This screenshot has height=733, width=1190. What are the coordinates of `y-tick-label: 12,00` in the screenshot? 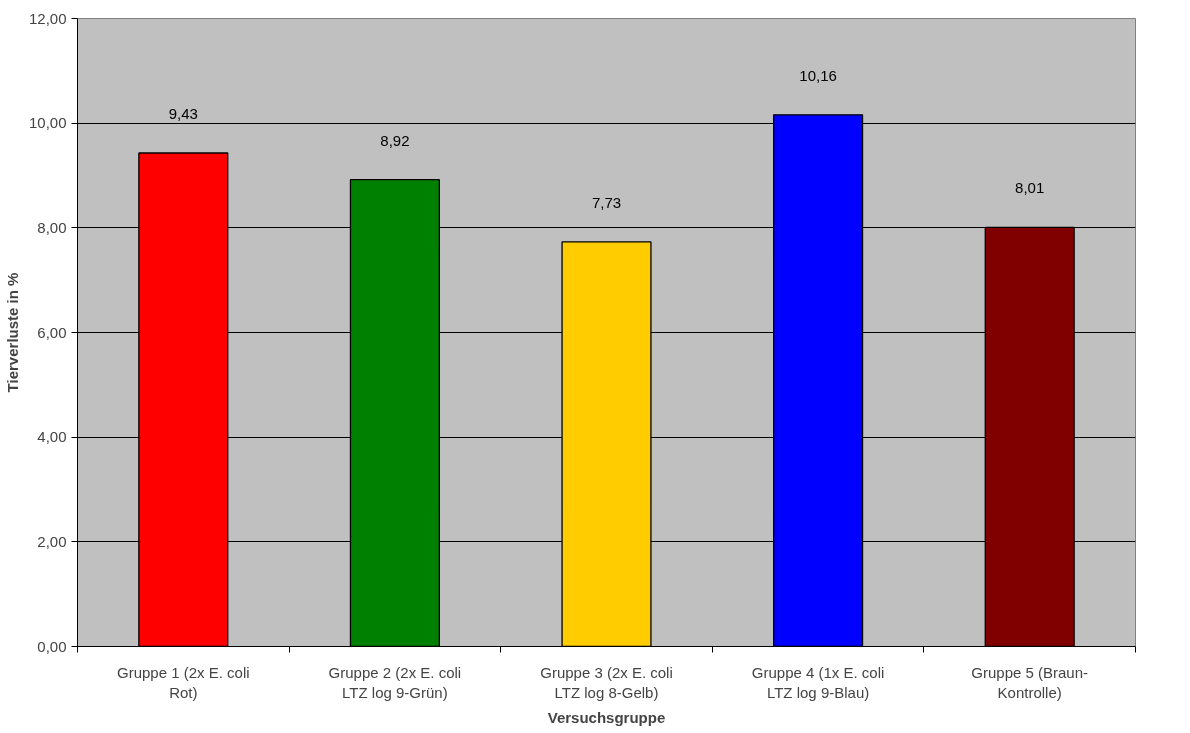 It's located at (47, 18).